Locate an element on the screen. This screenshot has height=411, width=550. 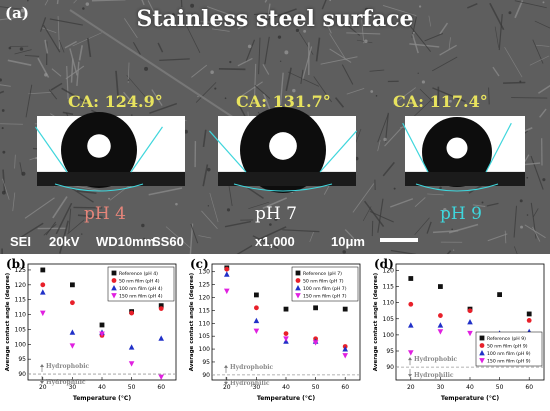
ph-label-7: pH 7 is located at coordinates (276, 214).